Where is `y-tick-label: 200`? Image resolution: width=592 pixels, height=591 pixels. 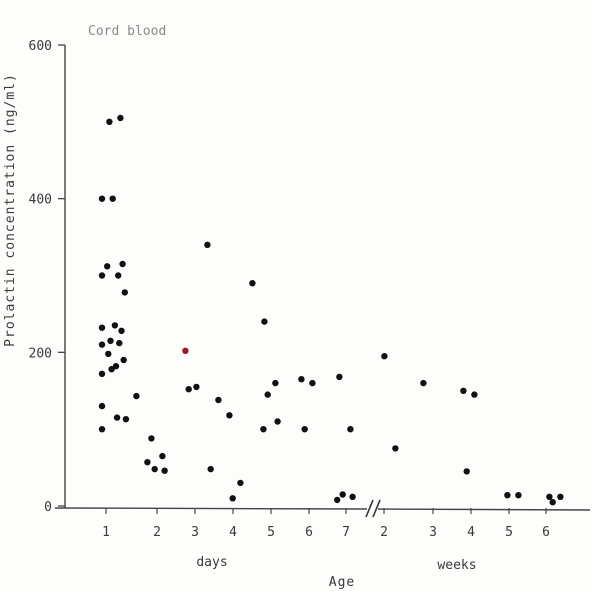 y-tick-label: 200 is located at coordinates (40, 353).